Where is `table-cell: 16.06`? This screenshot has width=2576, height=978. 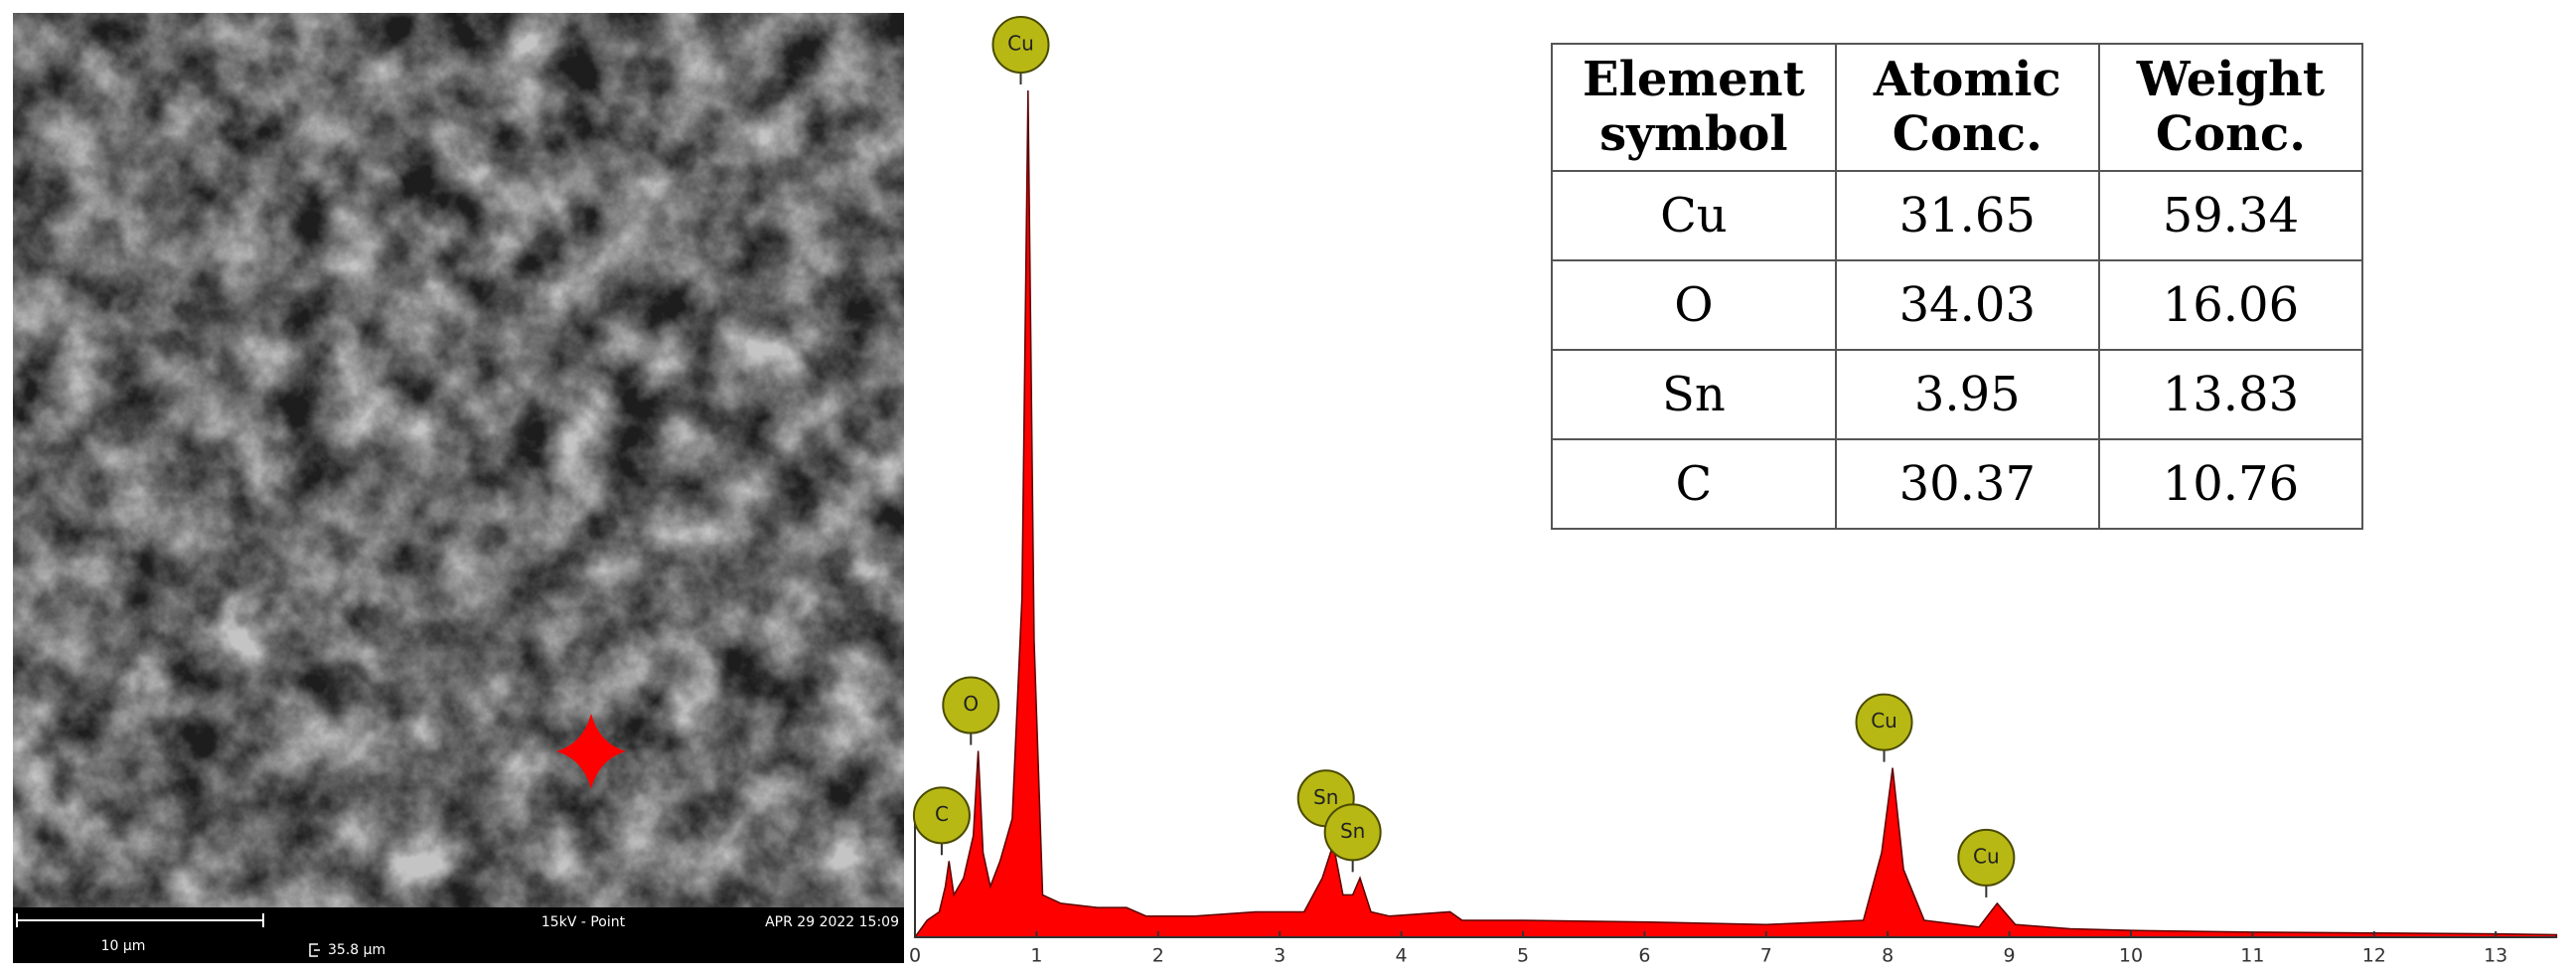
table-cell: 16.06 is located at coordinates (2230, 305).